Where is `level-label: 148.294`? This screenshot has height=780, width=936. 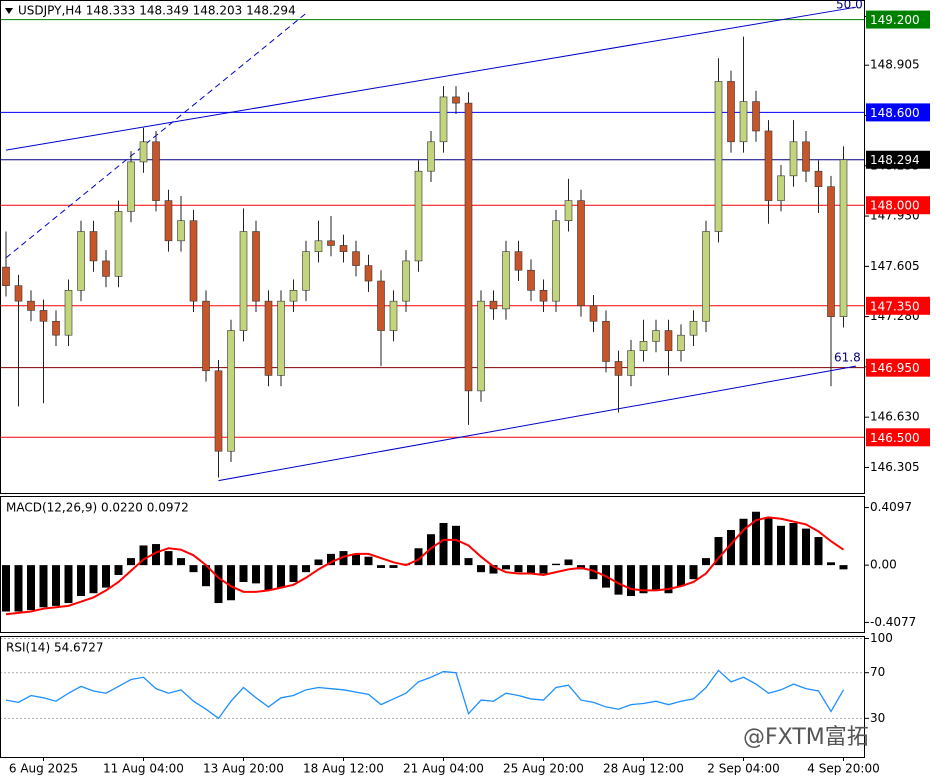
level-label: 148.294 is located at coordinates (895, 160).